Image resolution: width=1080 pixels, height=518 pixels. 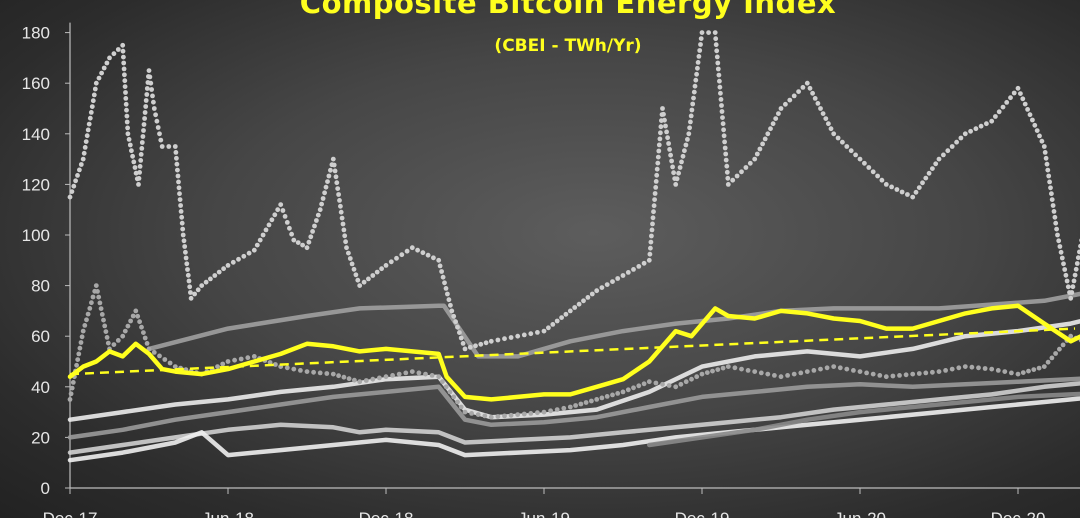 What do you see at coordinates (613, 325) in the screenshot?
I see `series-line-upper-step-line` at bounding box center [613, 325].